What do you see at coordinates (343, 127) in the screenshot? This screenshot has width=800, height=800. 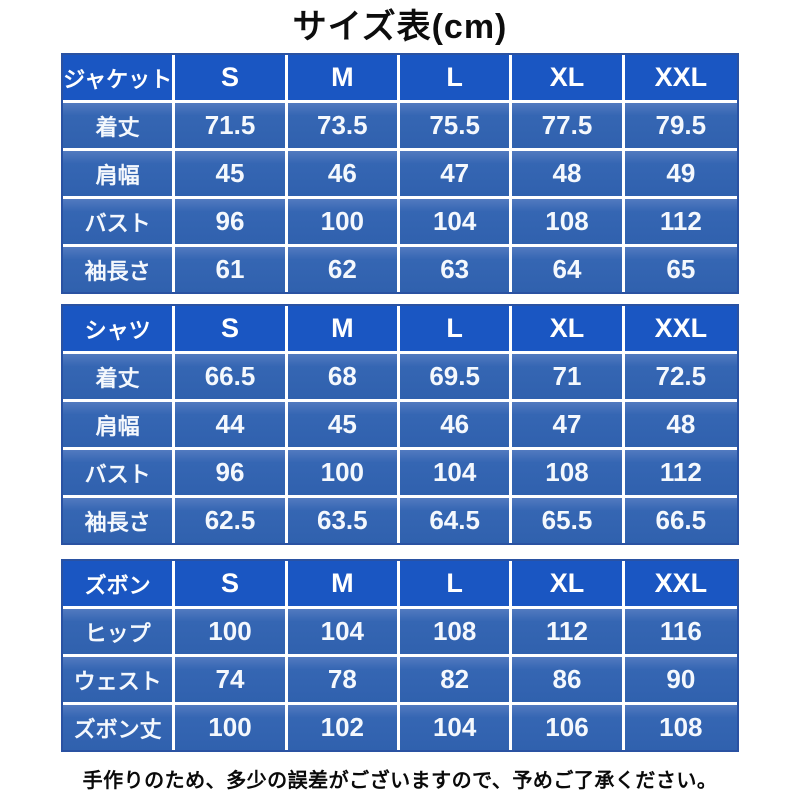 I see `value-cell: 73.5` at bounding box center [343, 127].